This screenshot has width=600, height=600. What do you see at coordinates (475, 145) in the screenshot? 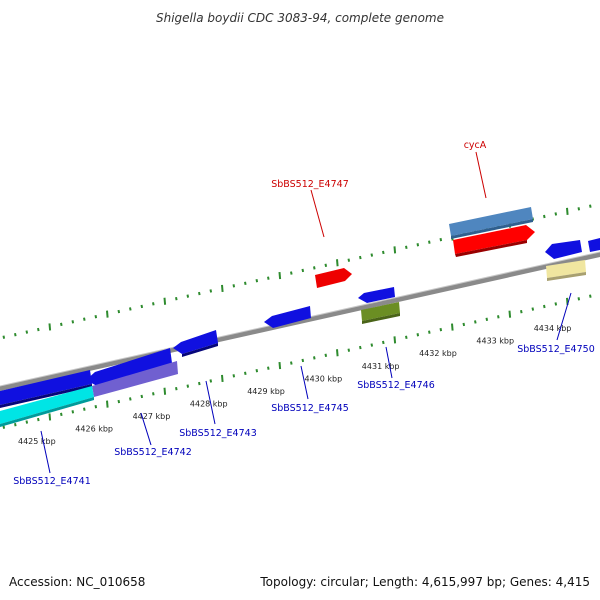
I see `label-cycA: cycA` at bounding box center [475, 145].